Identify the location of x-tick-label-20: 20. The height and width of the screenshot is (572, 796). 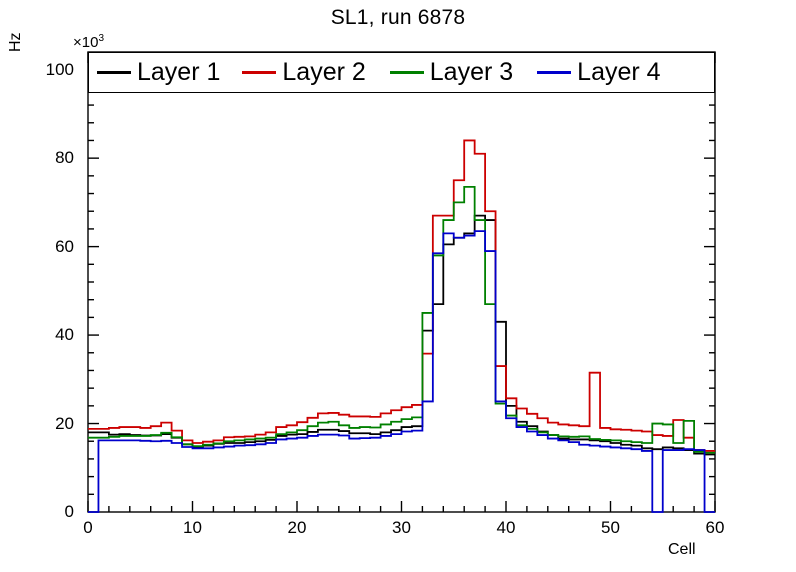
(297, 527).